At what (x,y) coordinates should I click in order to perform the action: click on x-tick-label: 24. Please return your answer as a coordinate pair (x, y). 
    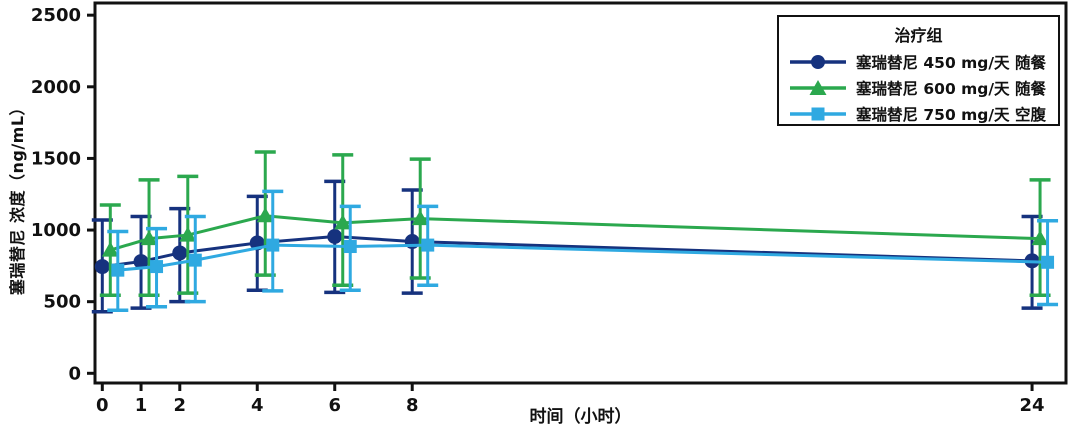
    Looking at the image, I should click on (1032, 405).